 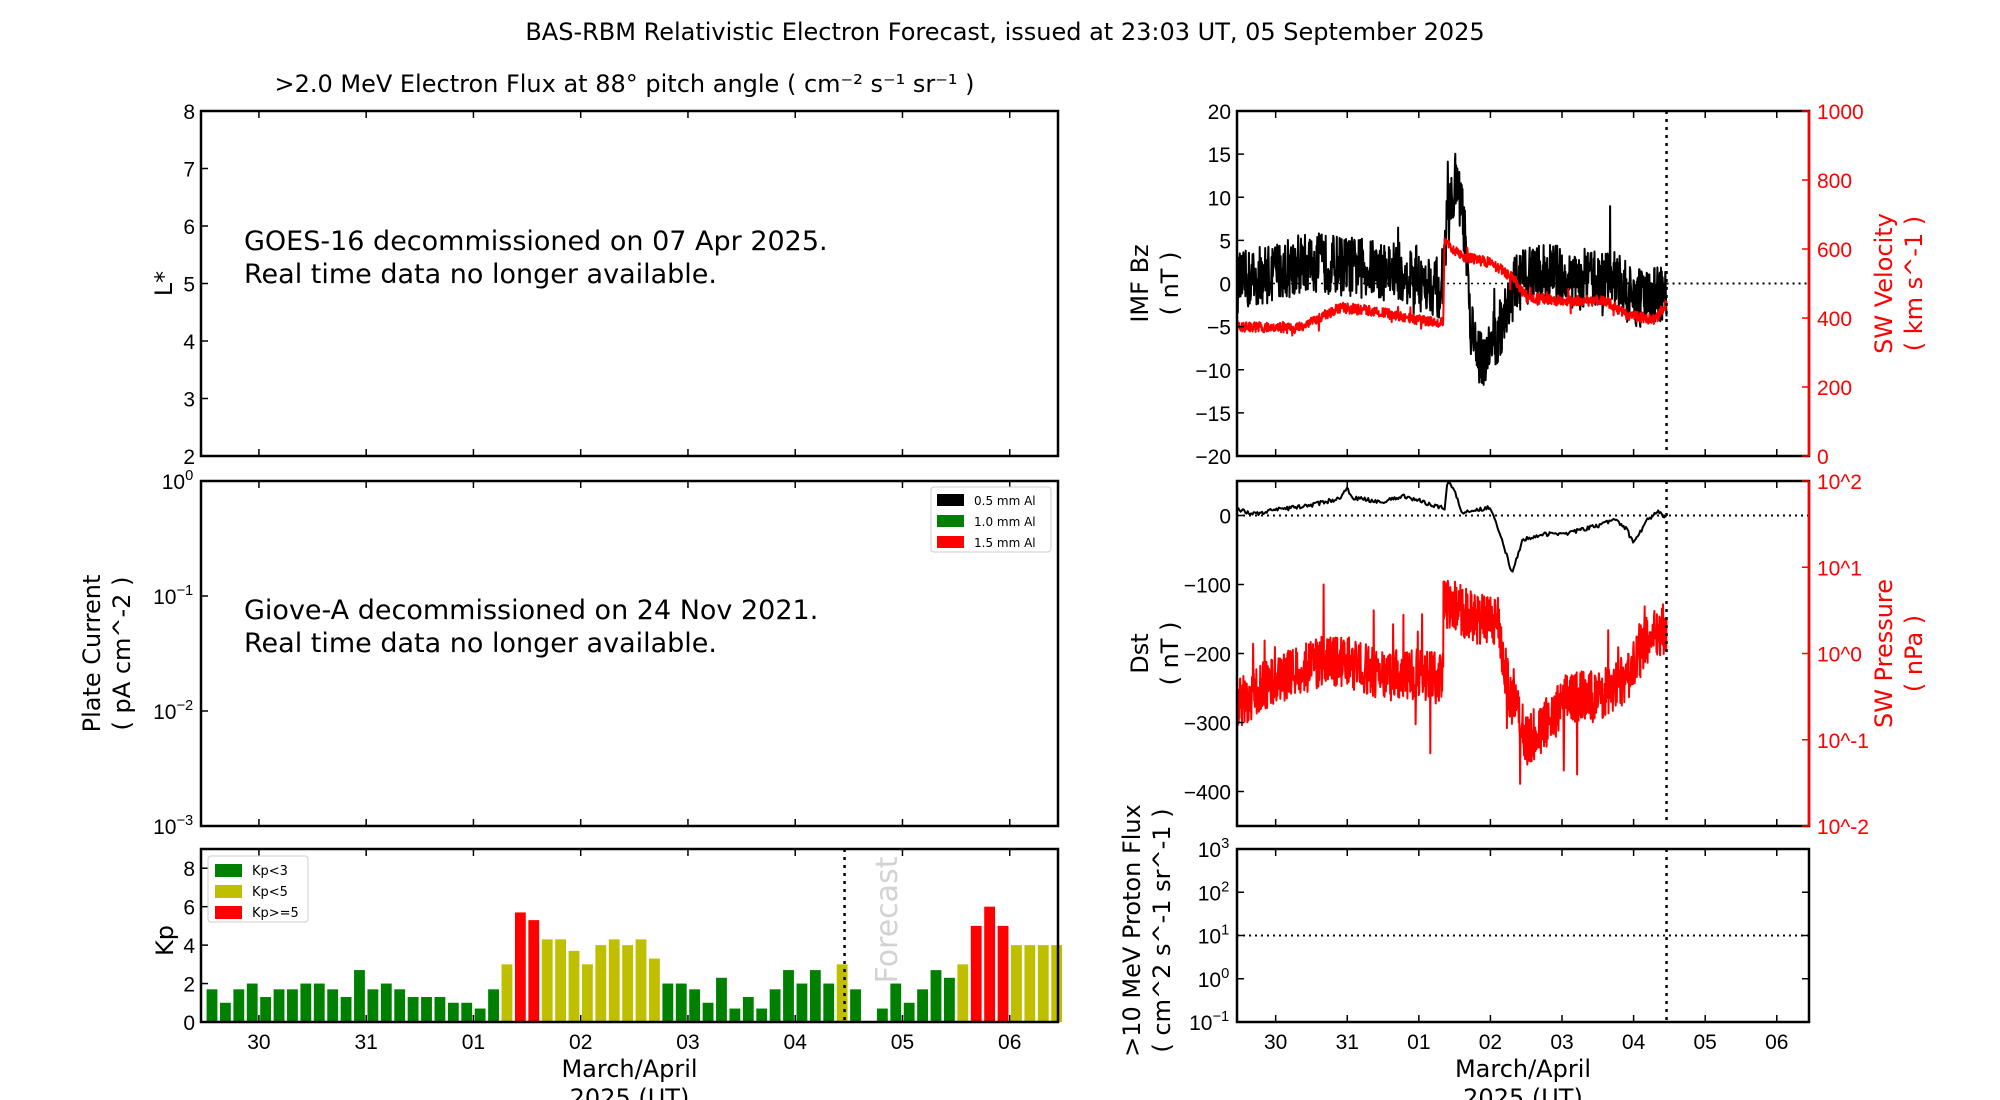 What do you see at coordinates (630, 1092) in the screenshot?
I see `x-axis-label: 2025 (UT)` at bounding box center [630, 1092].